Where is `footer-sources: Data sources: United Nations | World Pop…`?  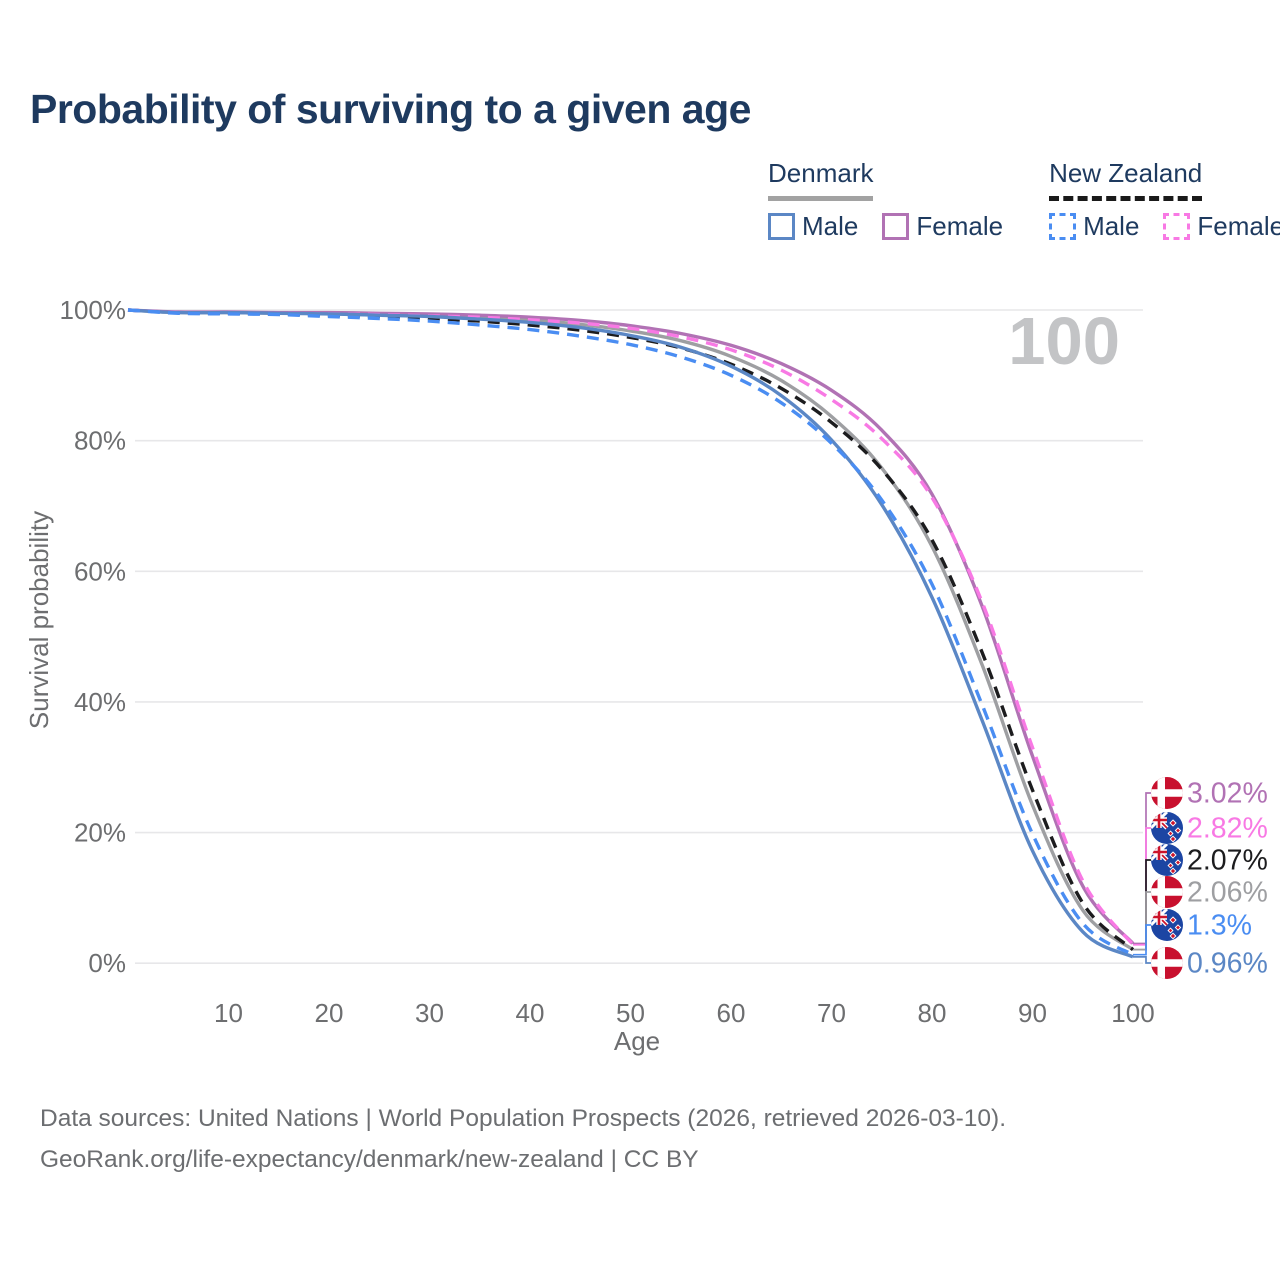 footer-sources: Data sources: United Nations | World Pop… is located at coordinates (523, 1139).